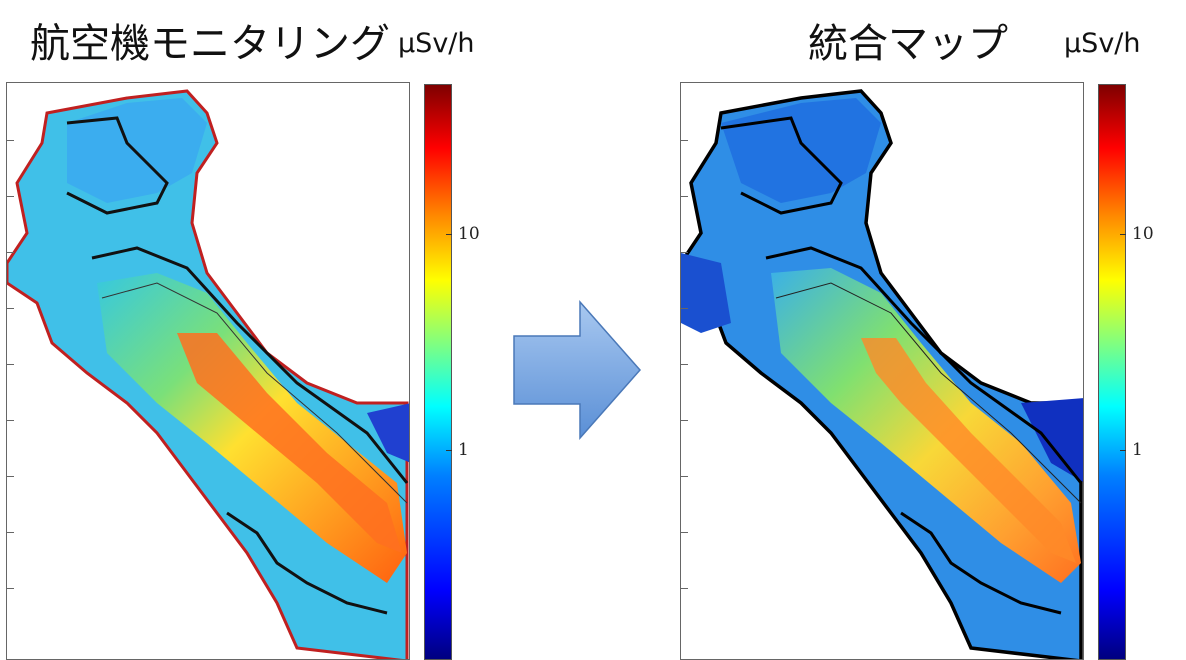 This screenshot has width=1186, height=660. I want to click on left-contour-thin, so click(254, 393).